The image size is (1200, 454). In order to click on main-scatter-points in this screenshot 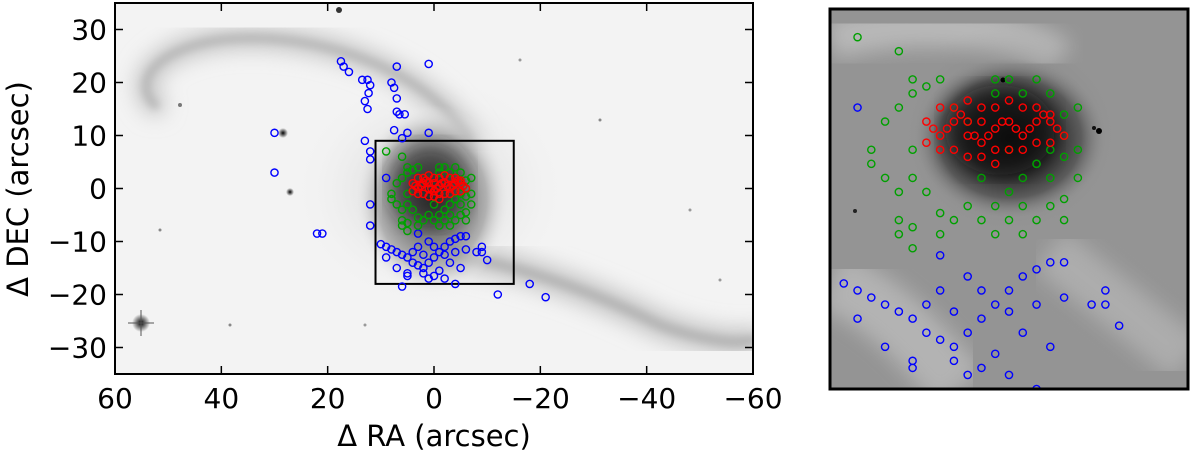, I will do `click(410, 179)`.